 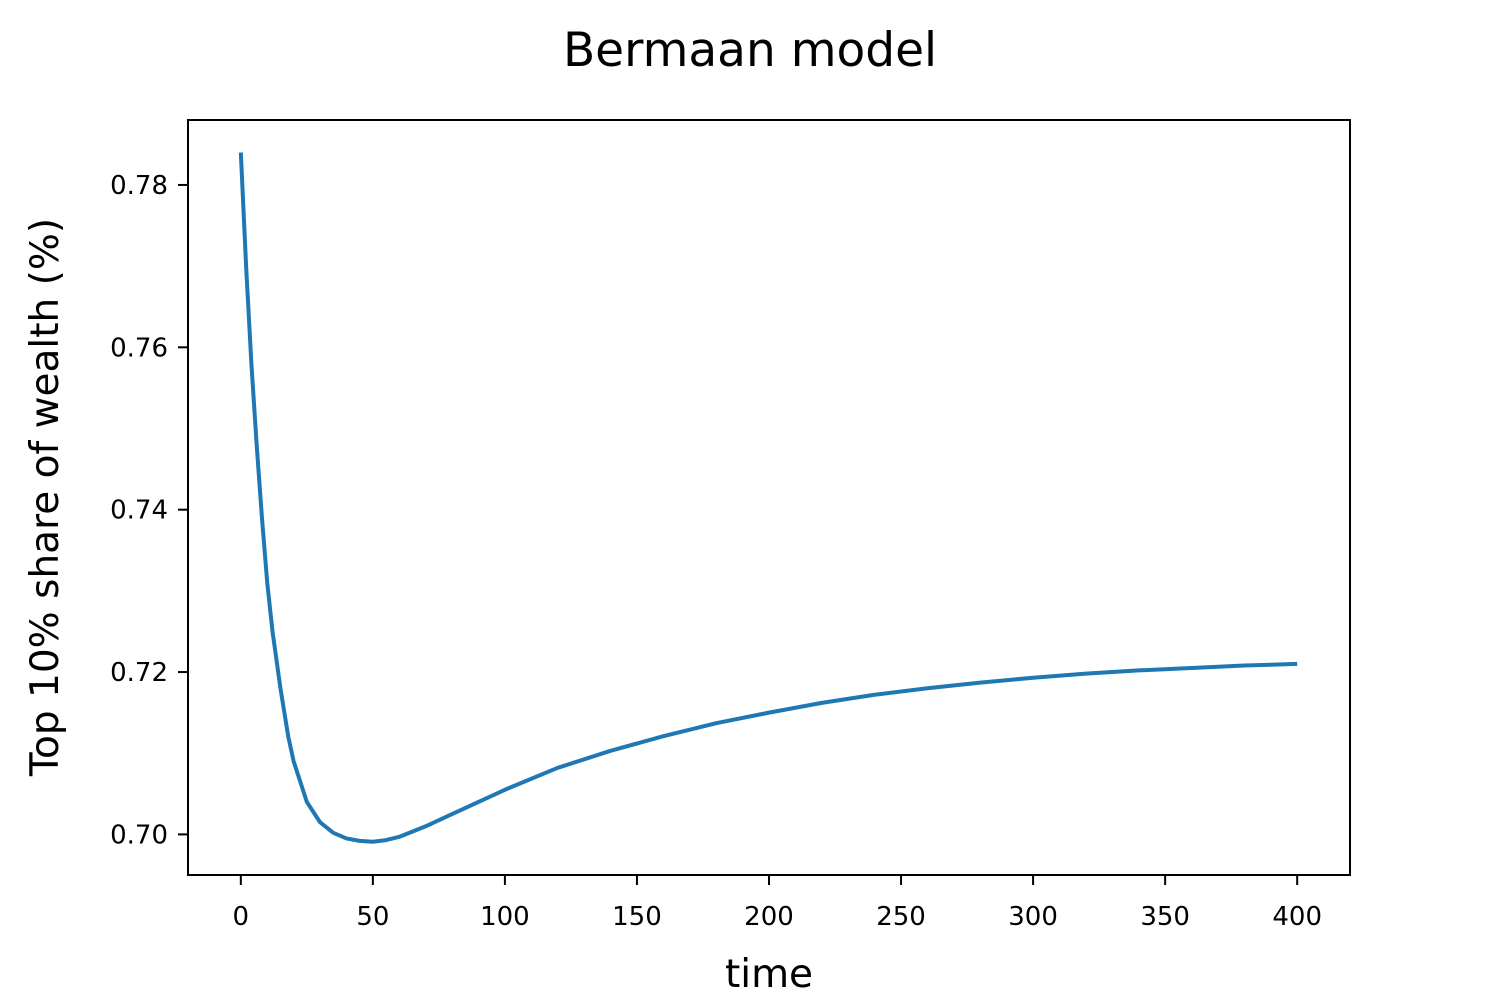 I want to click on x-axis-ticks: 0 50 100 150 200 250 300 350 400, so click(x=777, y=903).